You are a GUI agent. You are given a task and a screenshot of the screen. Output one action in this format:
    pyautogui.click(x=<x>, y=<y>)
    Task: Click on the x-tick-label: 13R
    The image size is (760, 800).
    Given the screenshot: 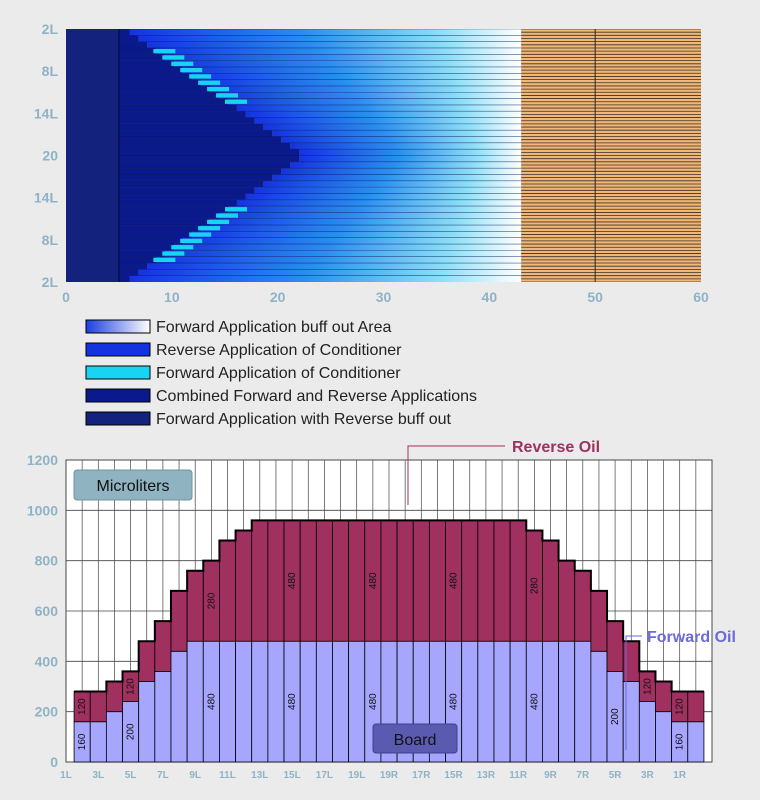 What is the action you would take?
    pyautogui.click(x=486, y=775)
    